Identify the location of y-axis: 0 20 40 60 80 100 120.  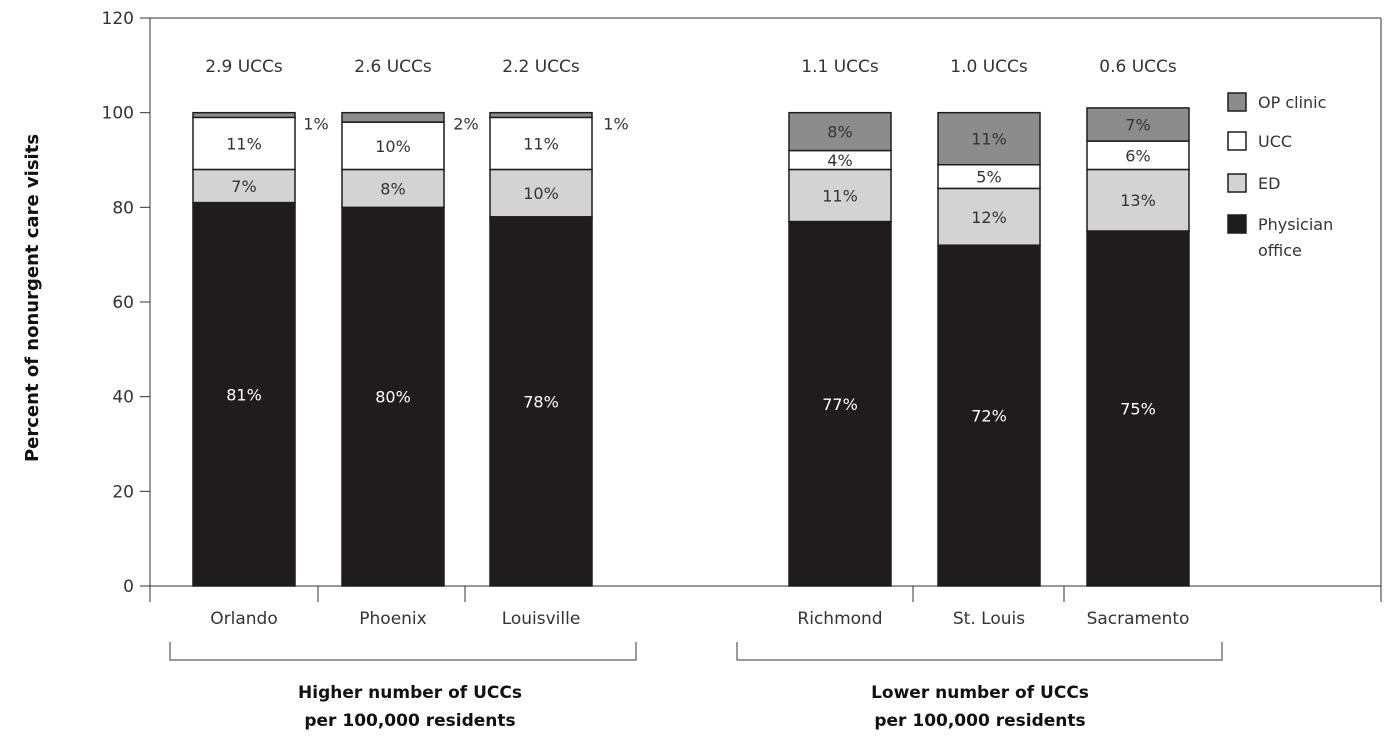
(126, 305).